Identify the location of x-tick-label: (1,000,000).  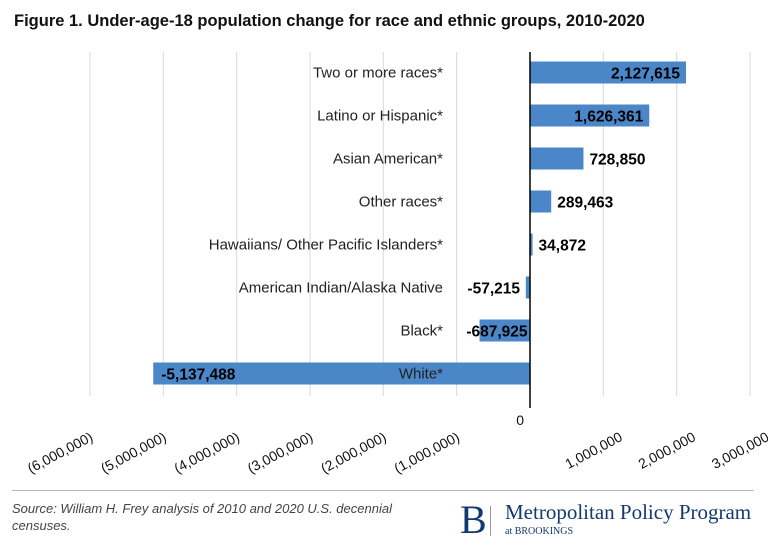
(426, 453).